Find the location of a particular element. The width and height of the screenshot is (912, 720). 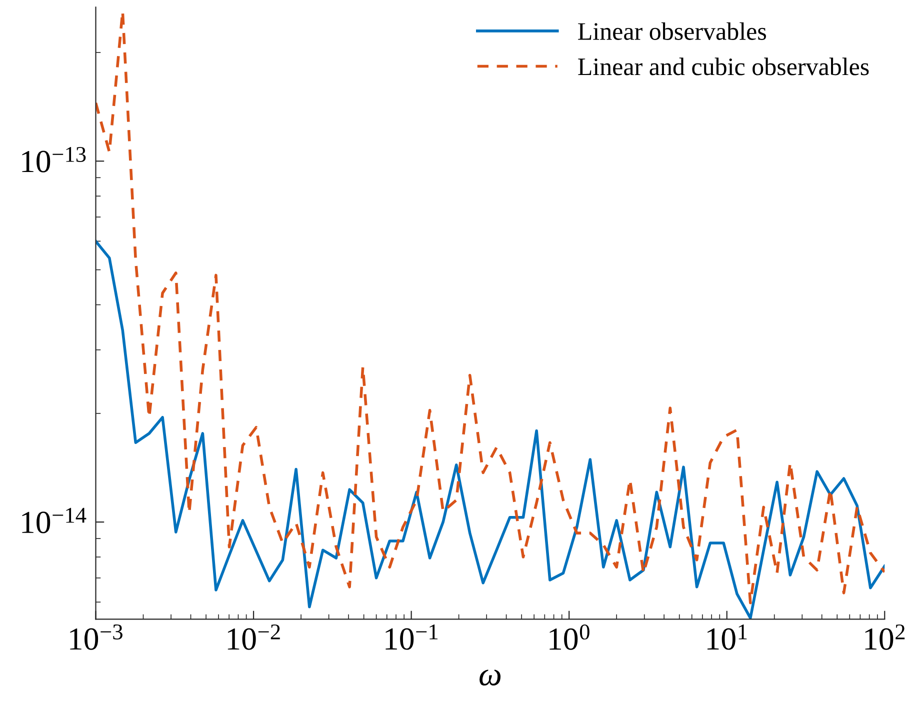

y-tick-label: 10$^{−13}$ is located at coordinates (54, 159).